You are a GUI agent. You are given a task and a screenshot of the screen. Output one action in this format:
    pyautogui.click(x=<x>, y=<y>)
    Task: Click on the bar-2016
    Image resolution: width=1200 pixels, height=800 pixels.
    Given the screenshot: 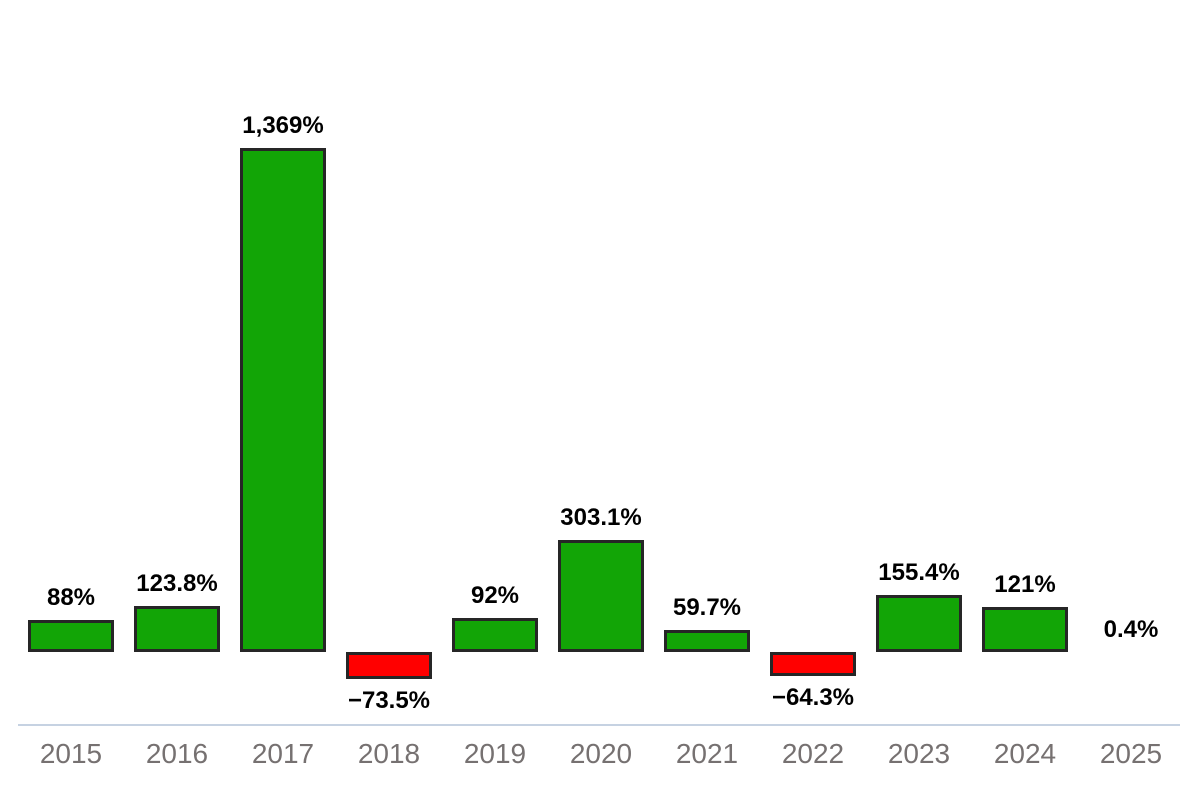 What is the action you would take?
    pyautogui.click(x=177, y=629)
    